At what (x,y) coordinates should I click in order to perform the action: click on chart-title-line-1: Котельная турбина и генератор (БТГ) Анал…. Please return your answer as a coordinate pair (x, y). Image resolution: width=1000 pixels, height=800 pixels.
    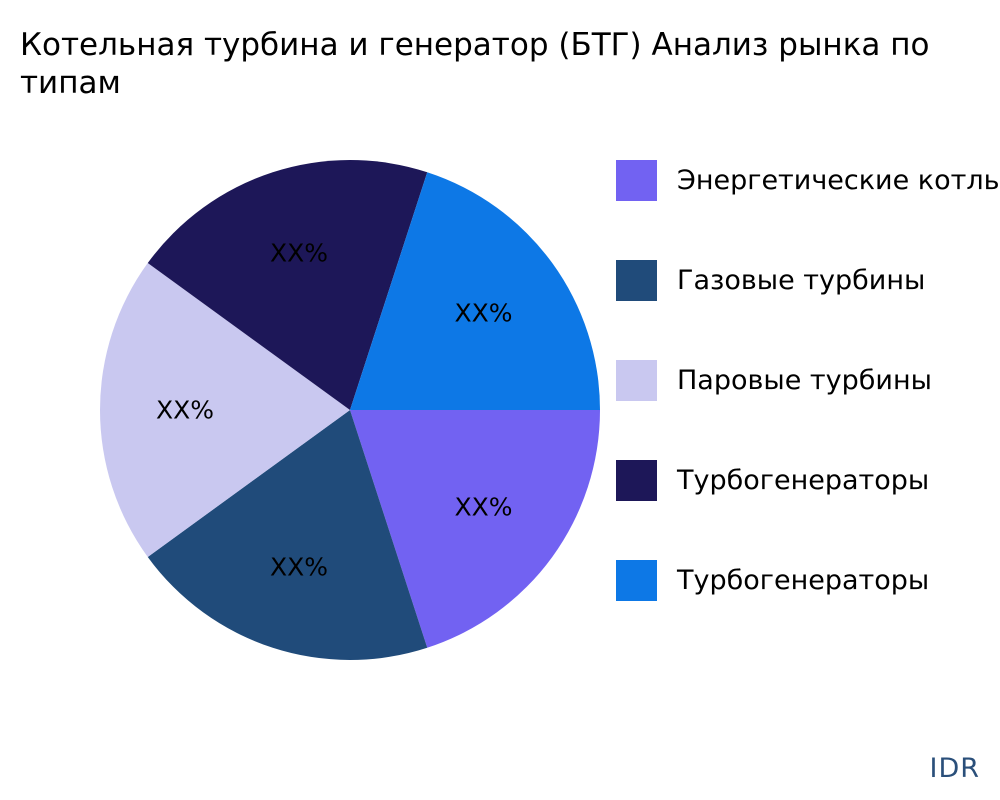
    Looking at the image, I should click on (475, 45).